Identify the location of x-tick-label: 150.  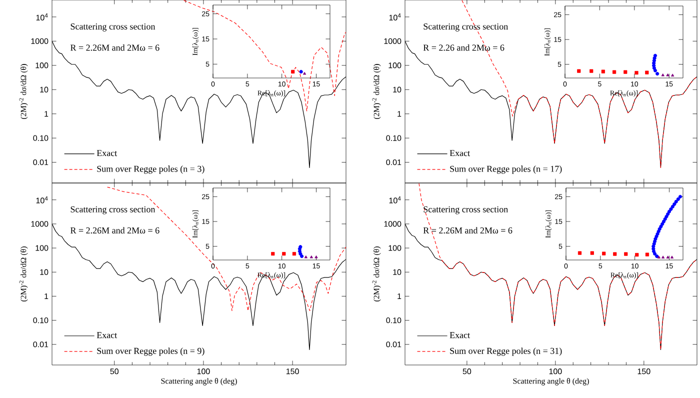
(292, 371).